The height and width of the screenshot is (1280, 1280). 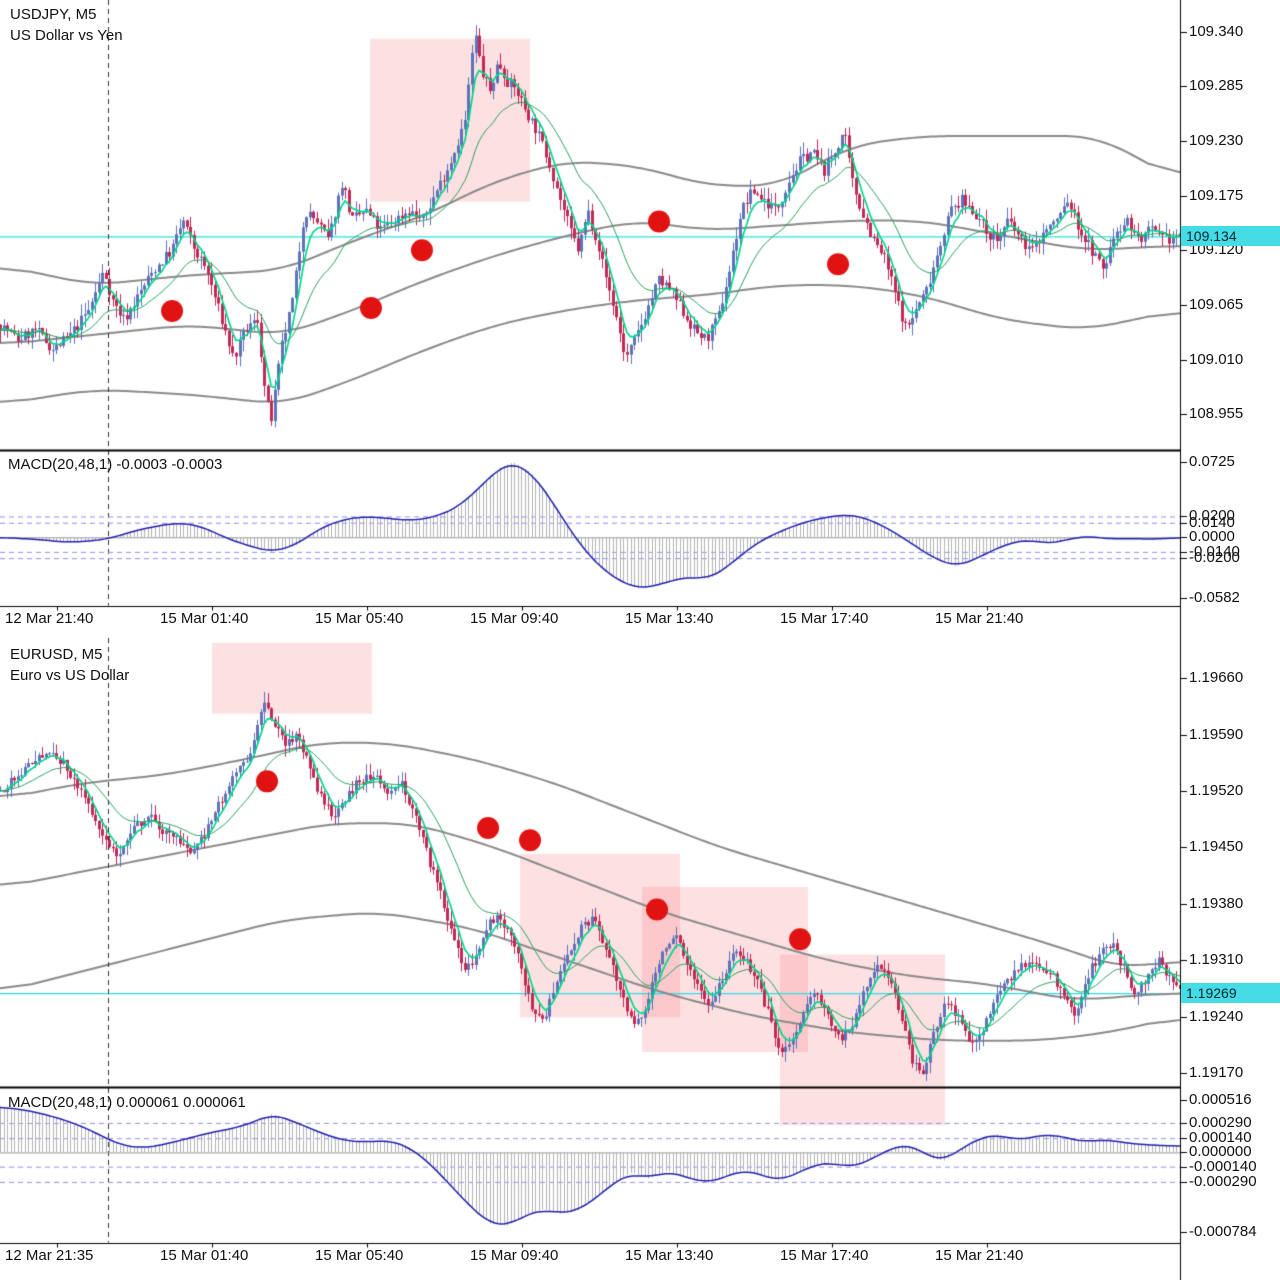 I want to click on macd-indicator-label: MACD(20,48,1) 0.000061 0.000061, so click(x=127, y=1102).